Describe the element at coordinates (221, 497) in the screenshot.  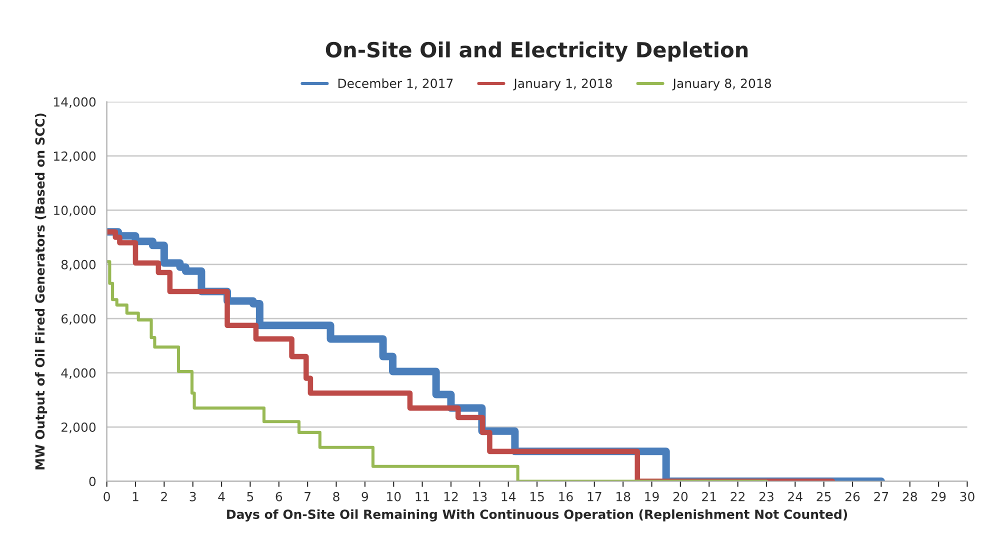
I see `x-tick-label: 4` at that location.